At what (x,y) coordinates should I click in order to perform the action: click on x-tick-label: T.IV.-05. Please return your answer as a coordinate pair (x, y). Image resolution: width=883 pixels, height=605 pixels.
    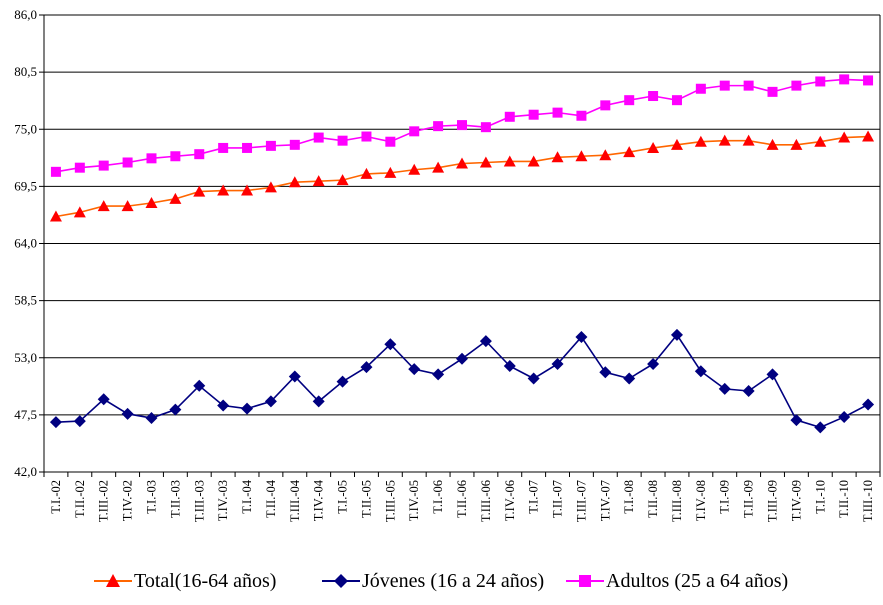
    Looking at the image, I should click on (414, 500).